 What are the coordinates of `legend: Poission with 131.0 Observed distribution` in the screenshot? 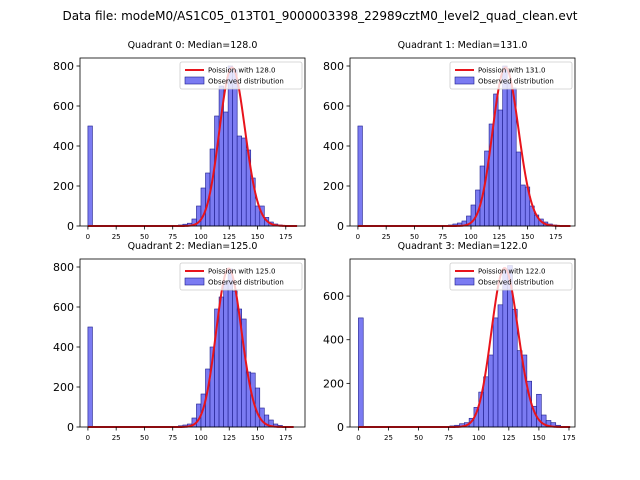 It's located at (511, 75).